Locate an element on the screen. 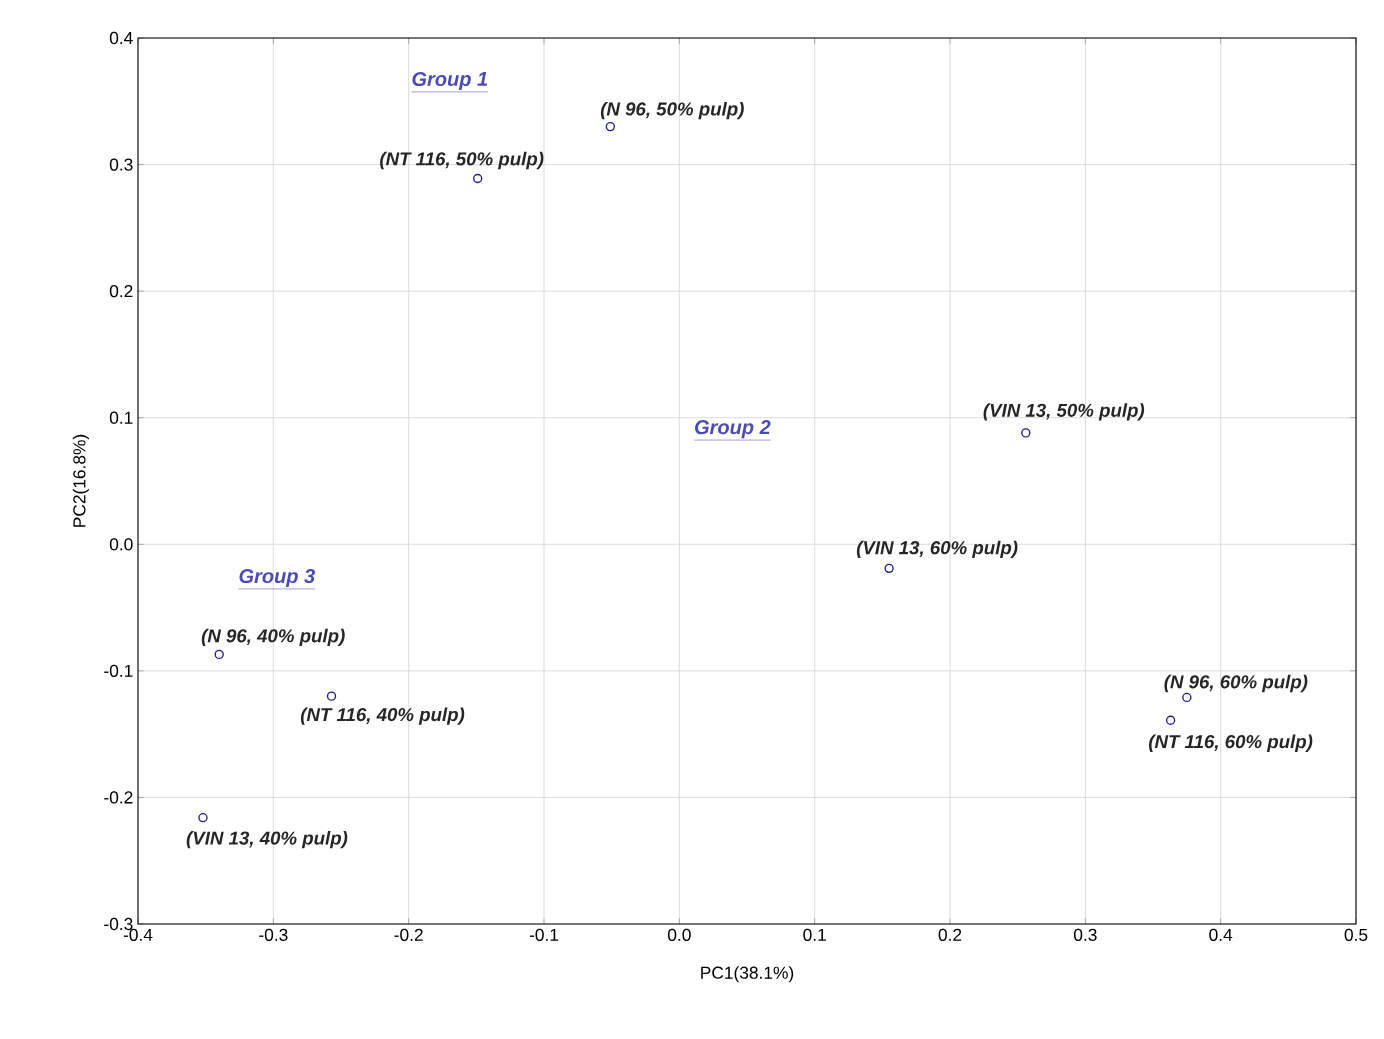 The image size is (1384, 1039). y-tick-label: 0.1 is located at coordinates (121, 417).